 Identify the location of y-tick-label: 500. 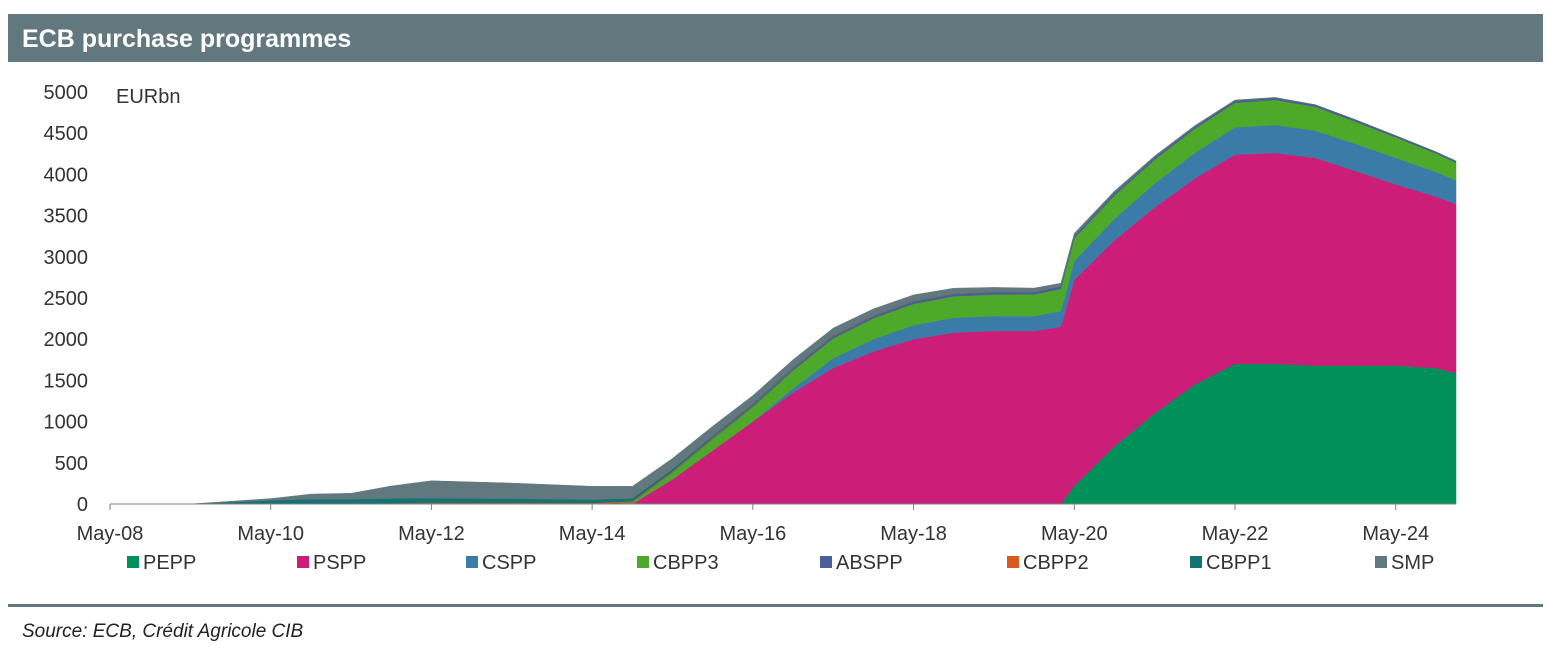
(71, 464).